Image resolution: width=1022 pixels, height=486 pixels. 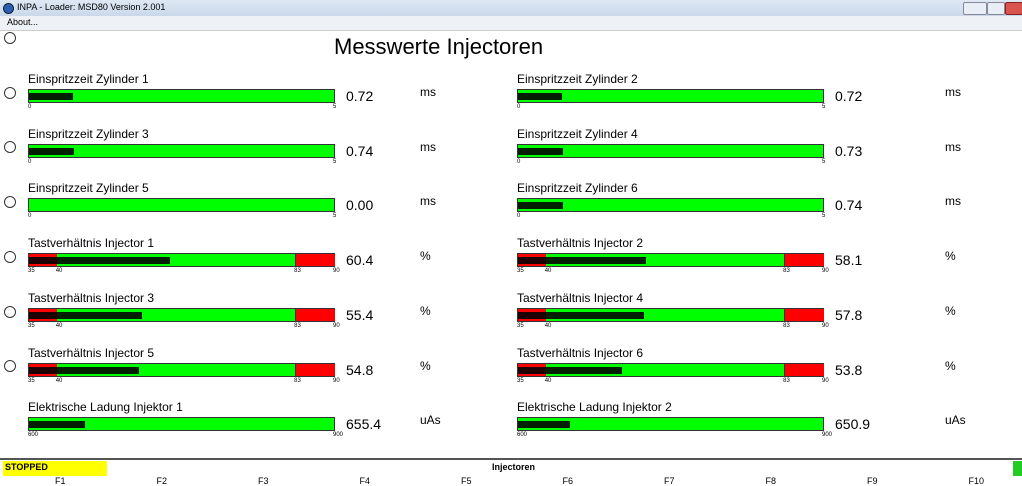 What do you see at coordinates (669, 481) in the screenshot?
I see `function-key: F7` at bounding box center [669, 481].